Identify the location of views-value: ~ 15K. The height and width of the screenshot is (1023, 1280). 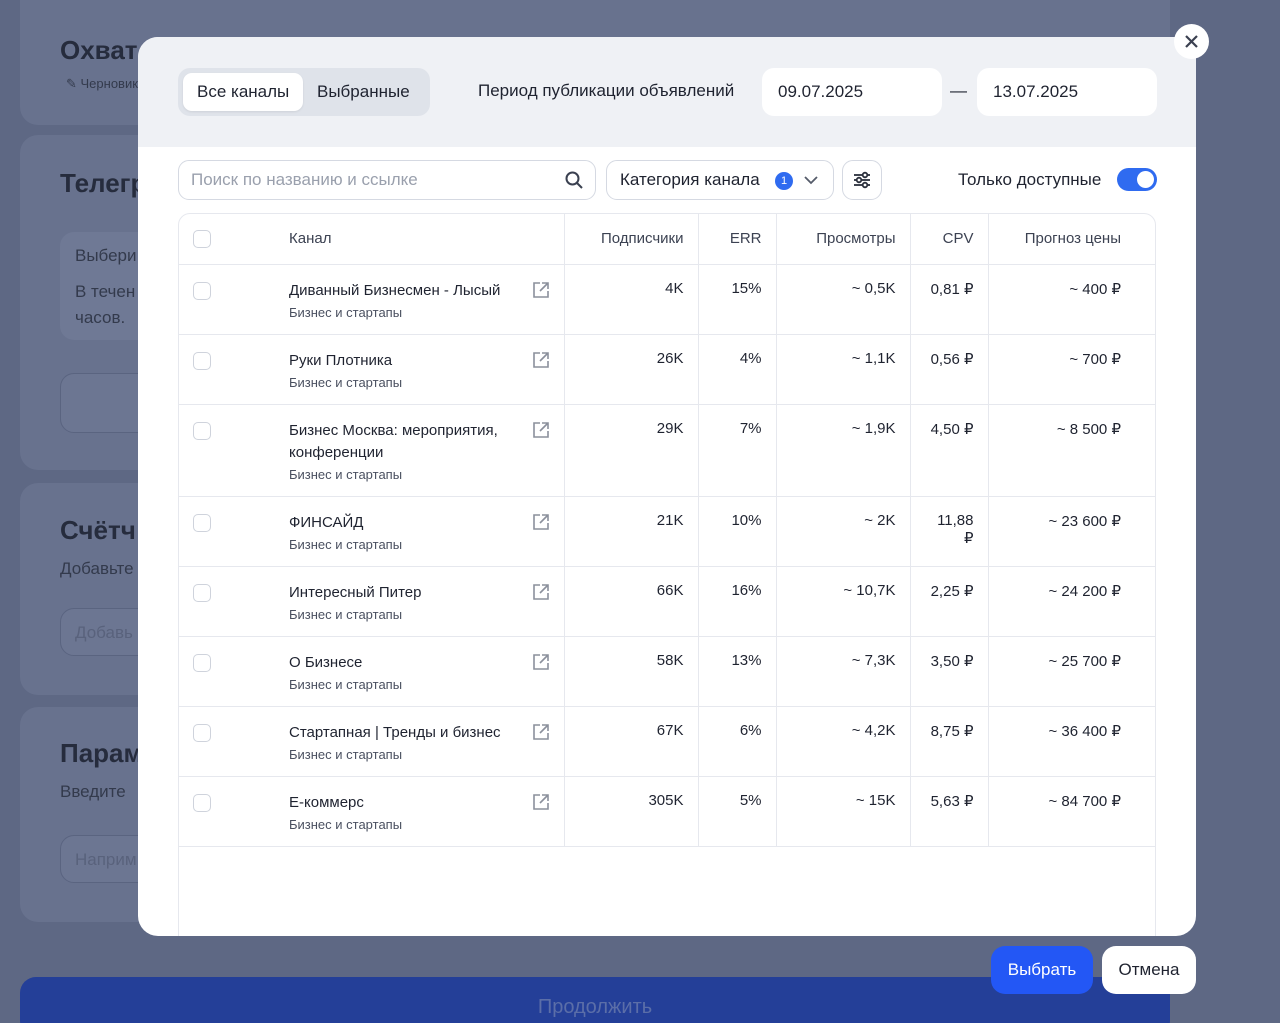
(875, 800).